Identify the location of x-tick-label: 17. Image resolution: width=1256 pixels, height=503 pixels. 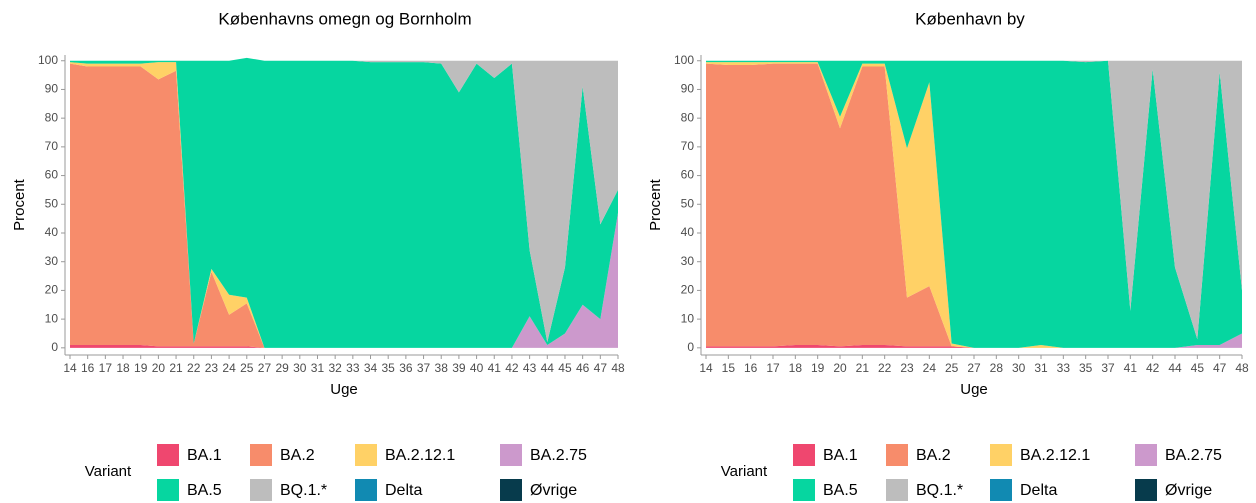
(106, 368).